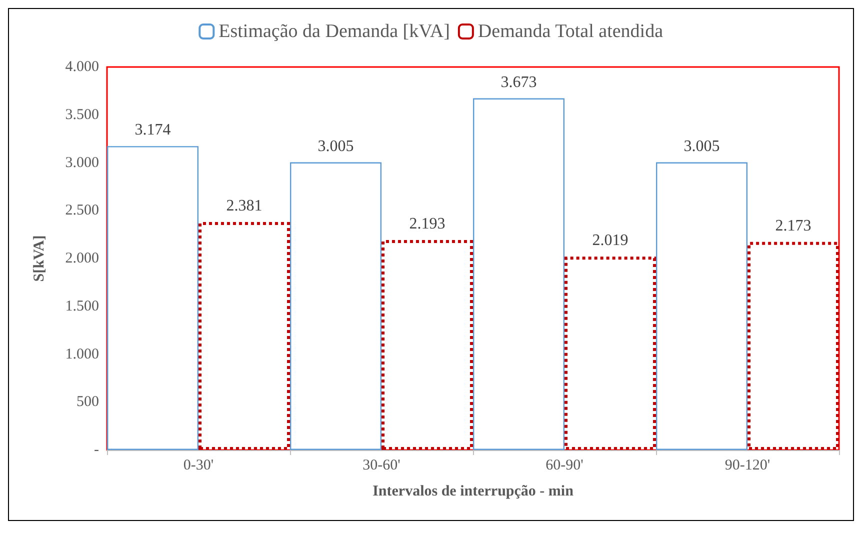 This screenshot has width=866, height=533. I want to click on y-tick-label: 3.000, so click(82, 162).